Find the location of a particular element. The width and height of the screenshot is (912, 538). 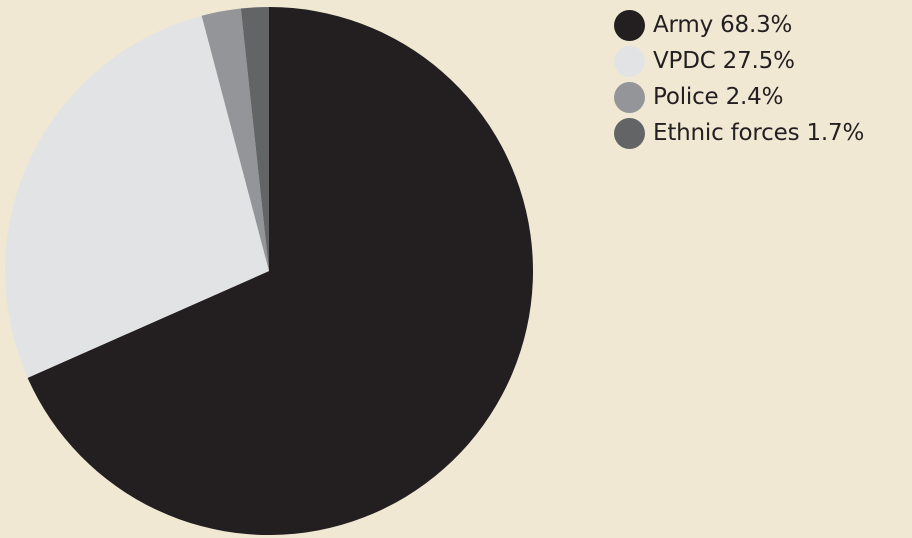

legend-swatch-ethnic-forces is located at coordinates (629, 133).